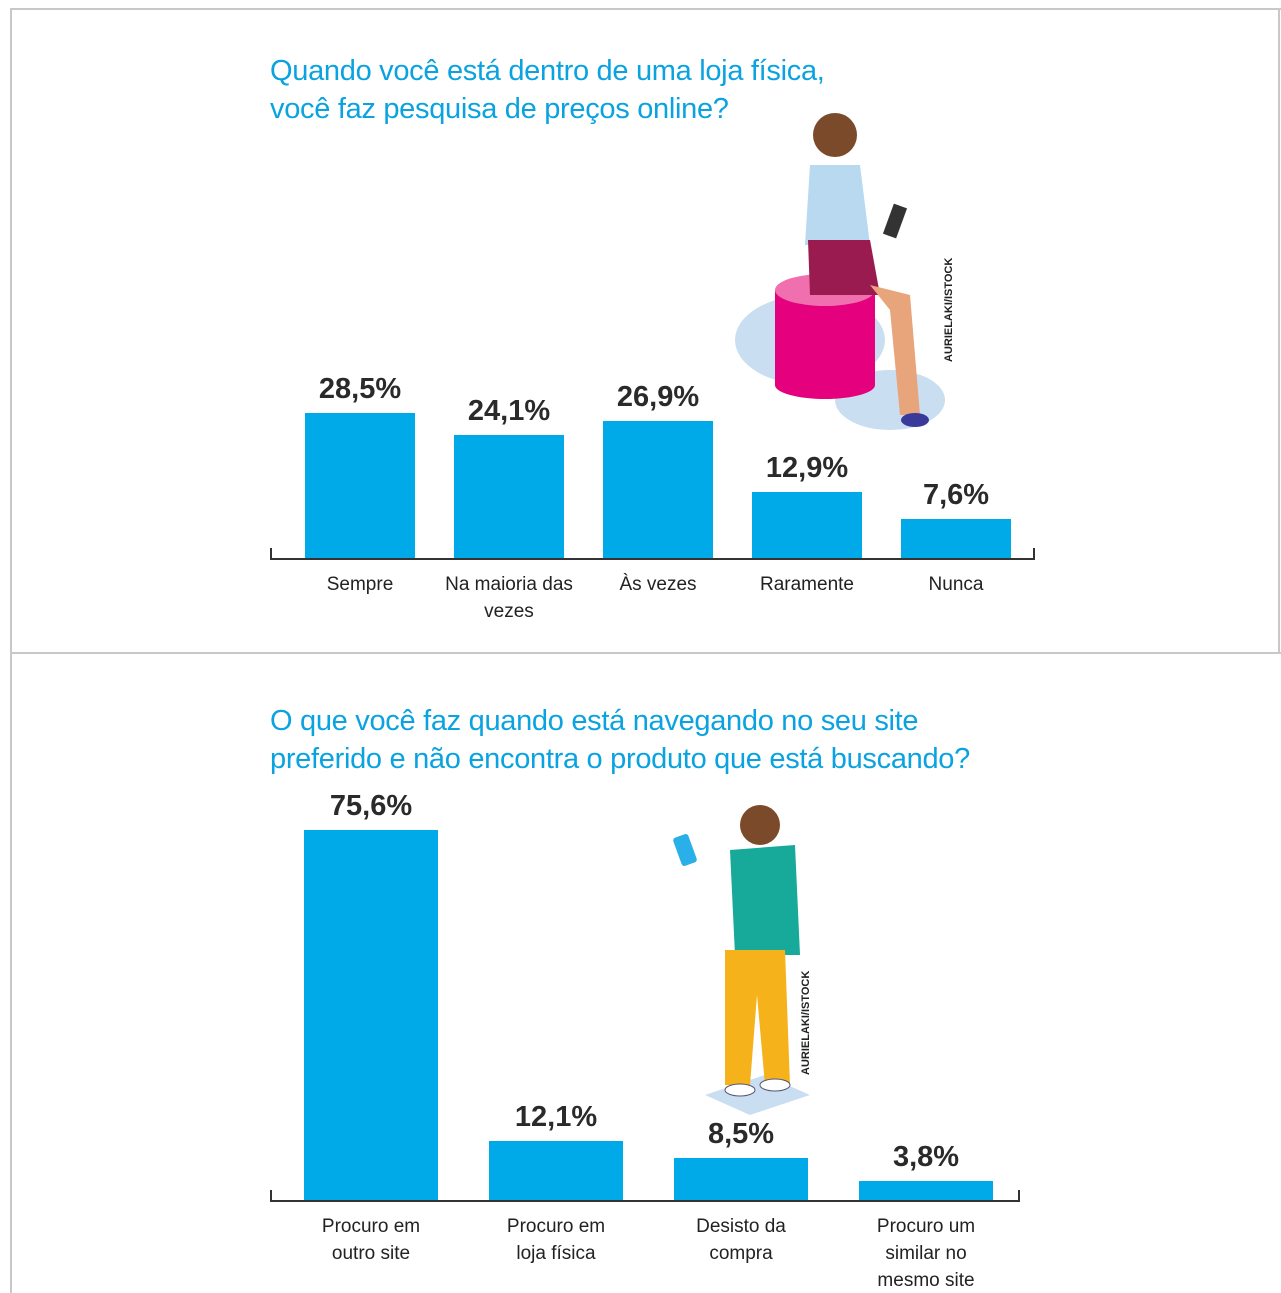 This screenshot has width=1281, height=1293. What do you see at coordinates (1279, 330) in the screenshot?
I see `frame-right` at bounding box center [1279, 330].